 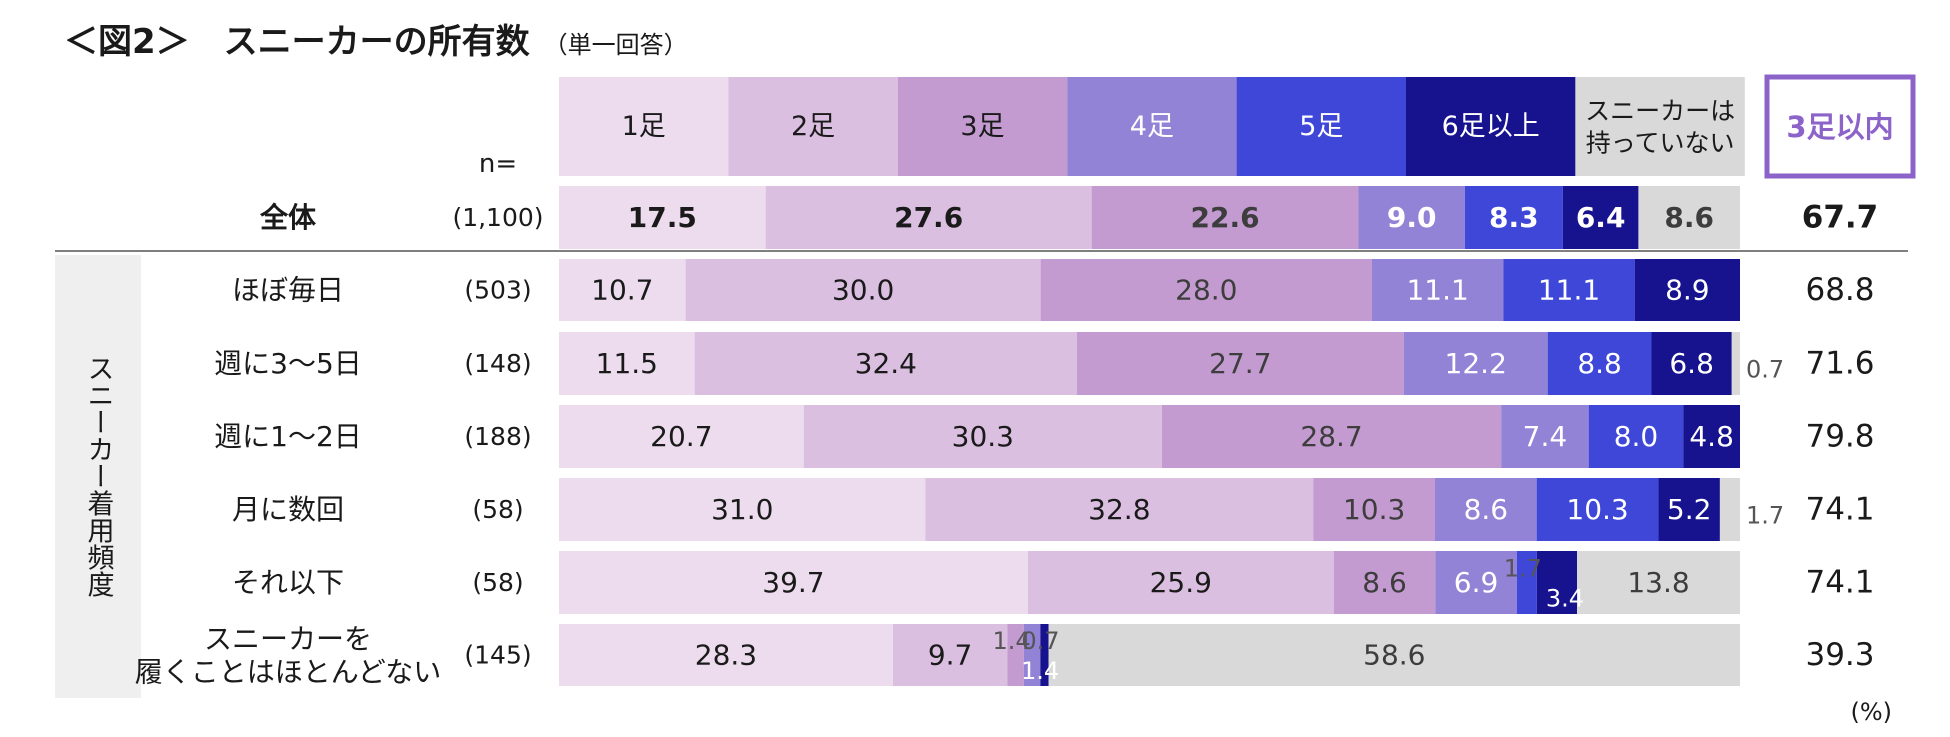 I want to click on bar-value-label: 11.1, so click(x=1437, y=290).